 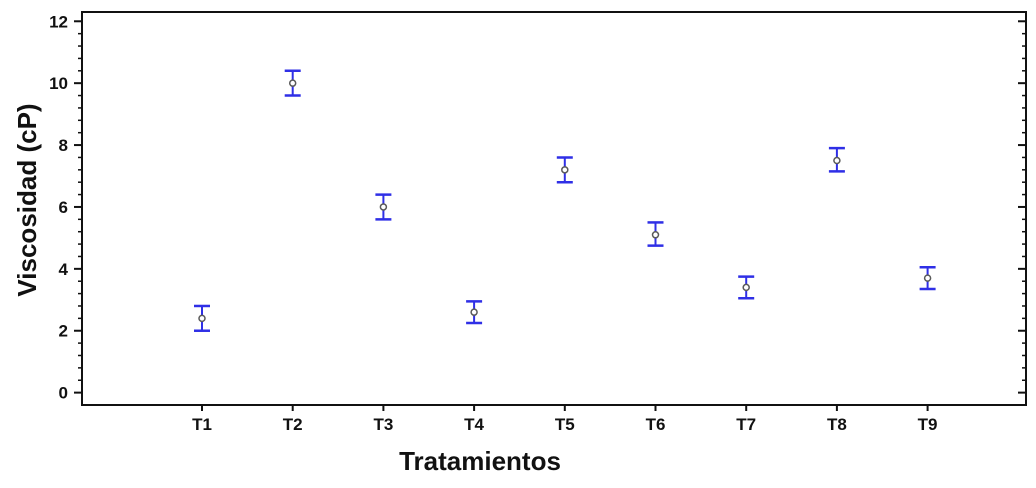 What do you see at coordinates (63, 145) in the screenshot?
I see `y-tick-label: 8` at bounding box center [63, 145].